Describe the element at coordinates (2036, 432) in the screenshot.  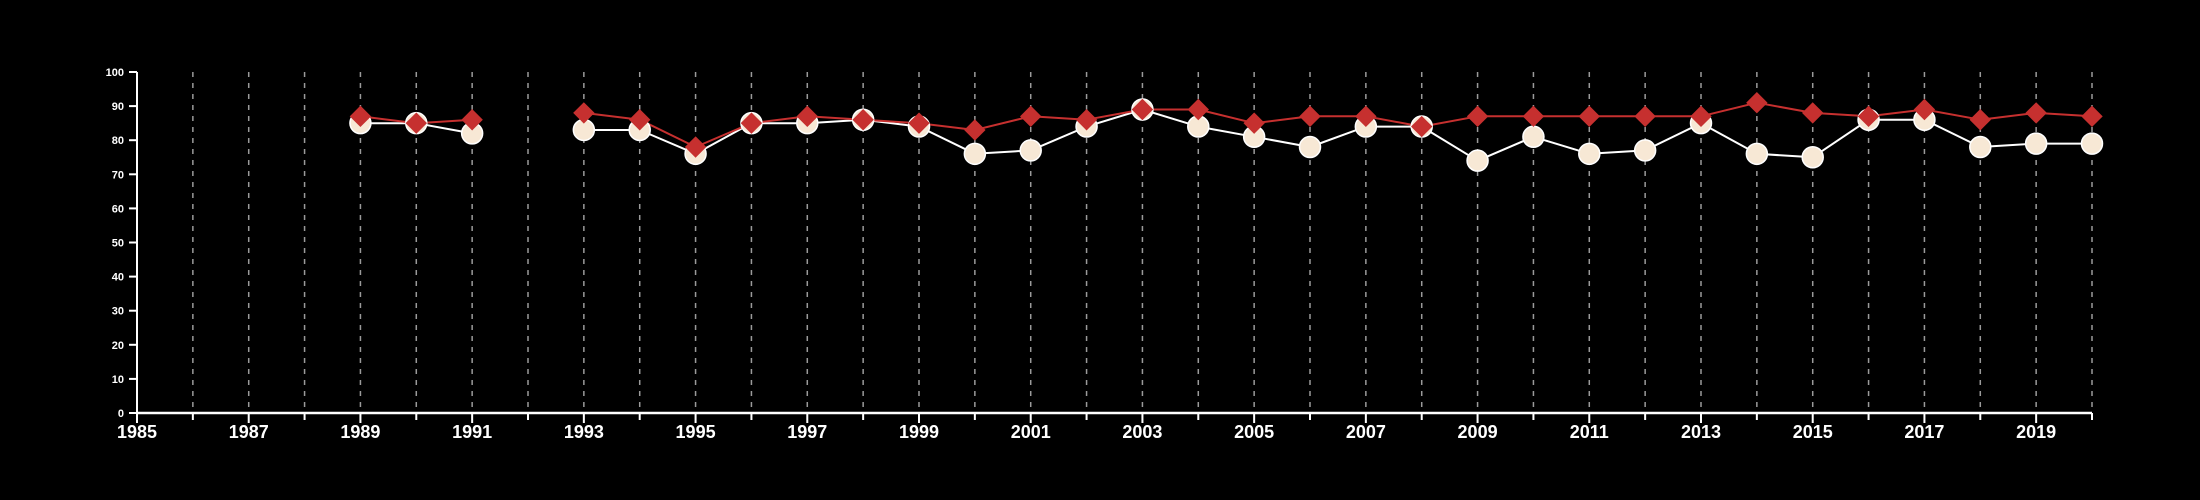
I see `x-tick-label-2019: 2019` at that location.